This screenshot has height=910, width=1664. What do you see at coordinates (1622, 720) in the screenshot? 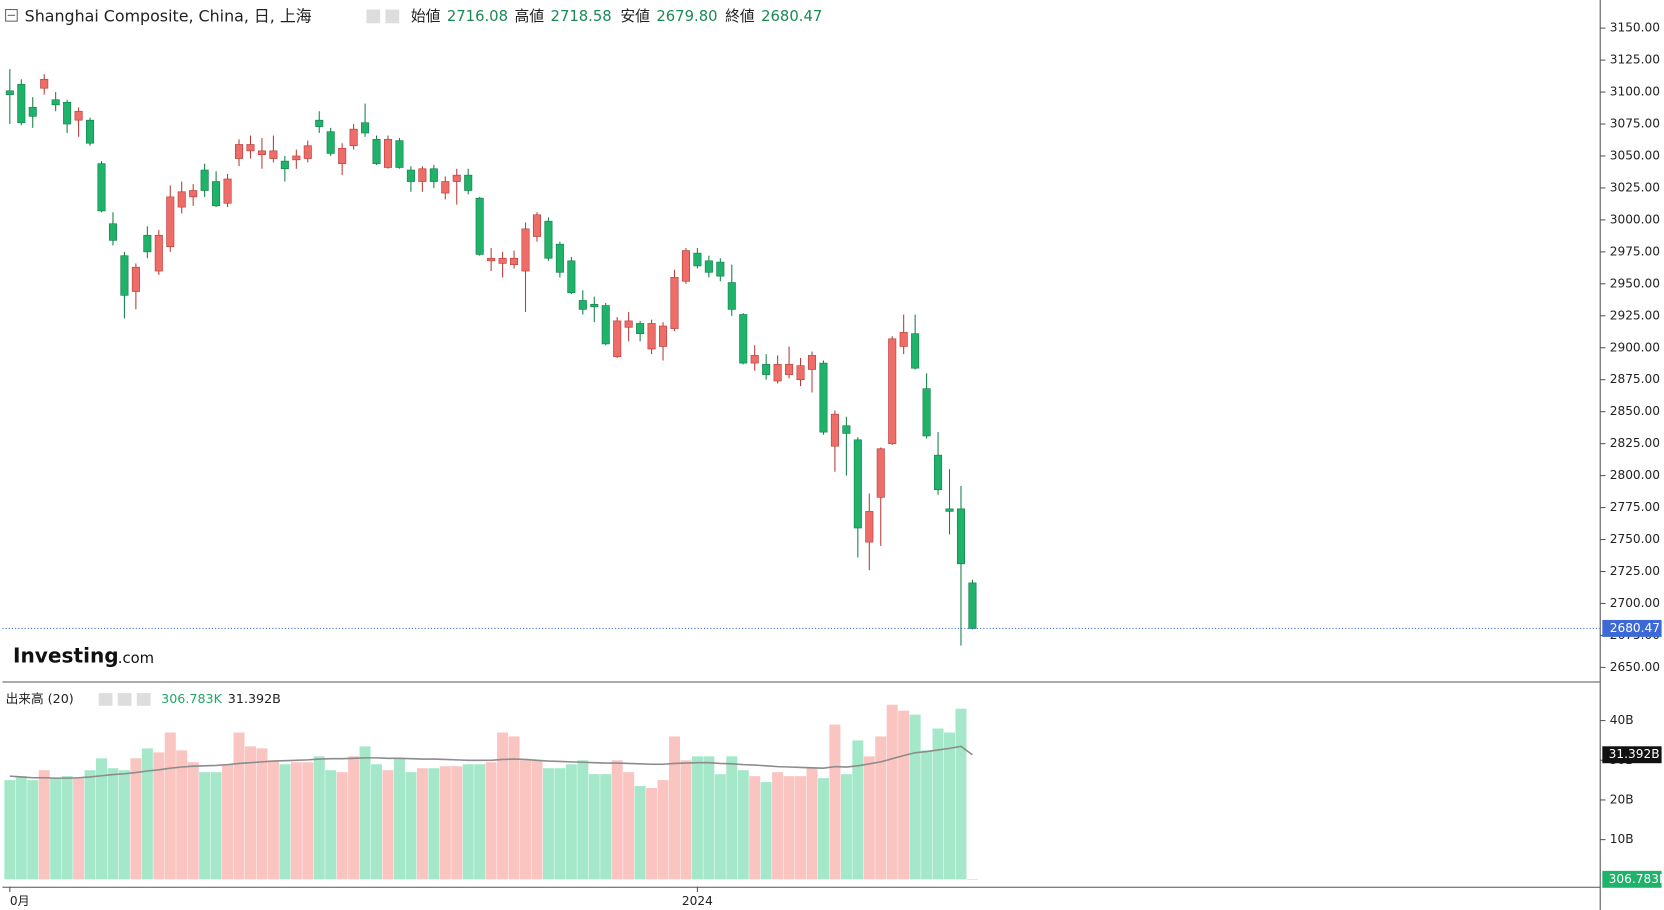
I see `y-tick-label: 40B` at bounding box center [1622, 720].